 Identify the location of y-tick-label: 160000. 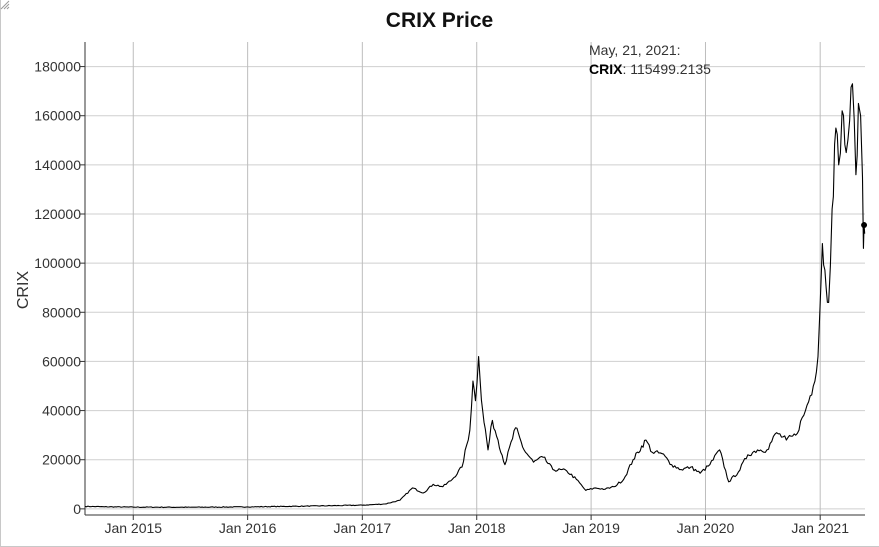
(57, 116).